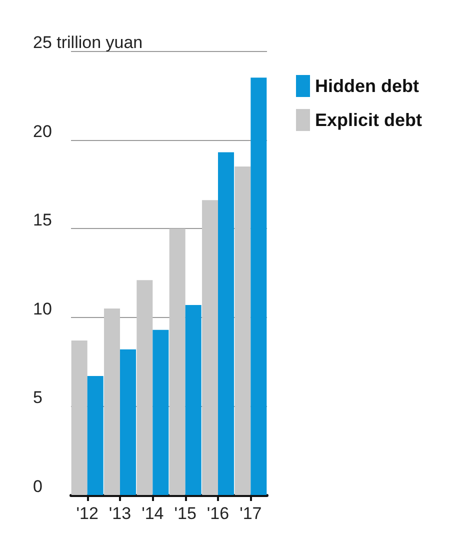  Describe the element at coordinates (87, 513) in the screenshot. I see `x-tick-label: '12` at that location.